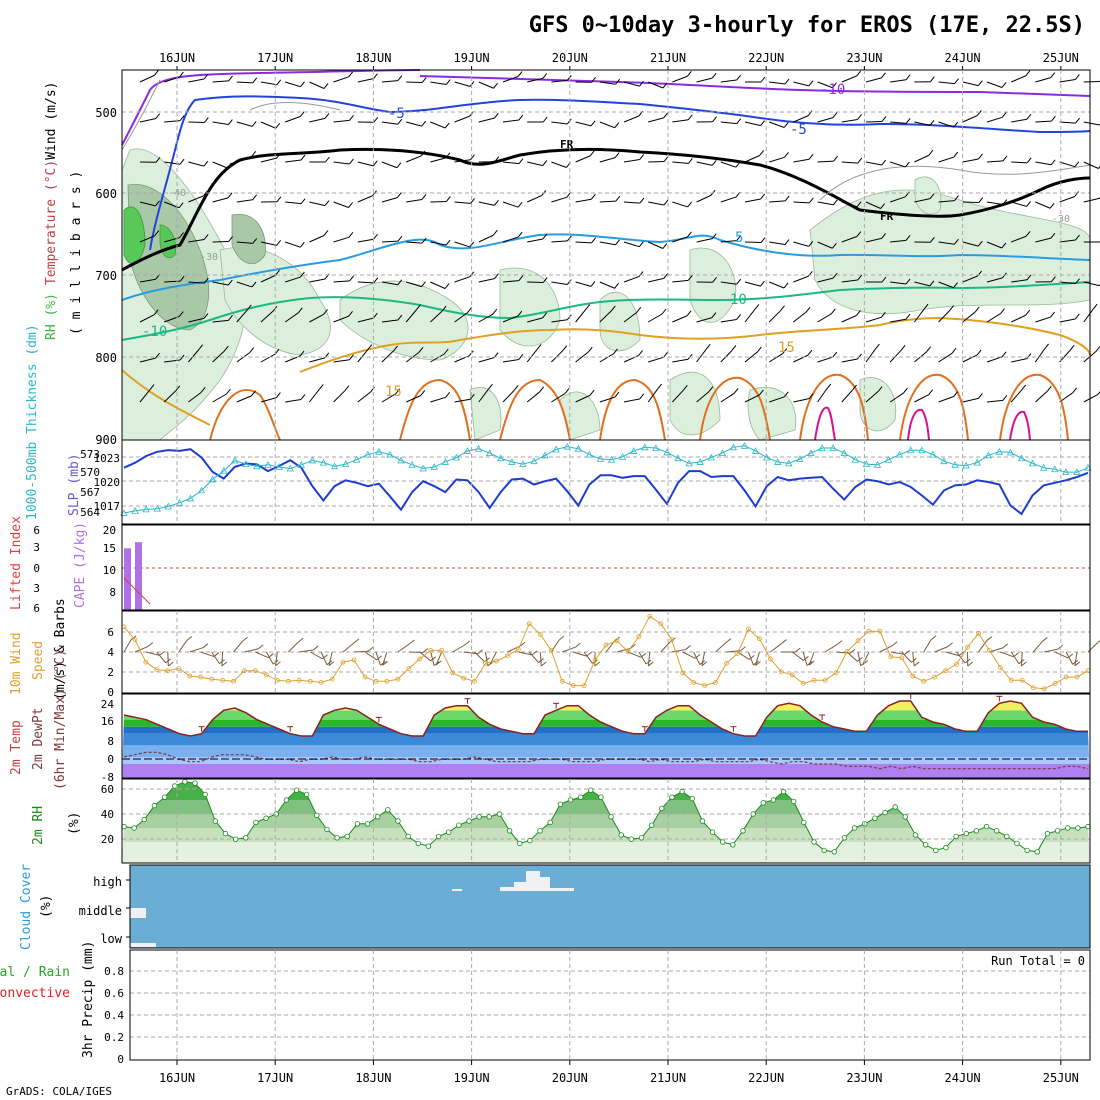 Image resolution: width=1100 pixels, height=1100 pixels. I want to click on cloud-y-title-1: Cloud Cover, so click(26, 907).